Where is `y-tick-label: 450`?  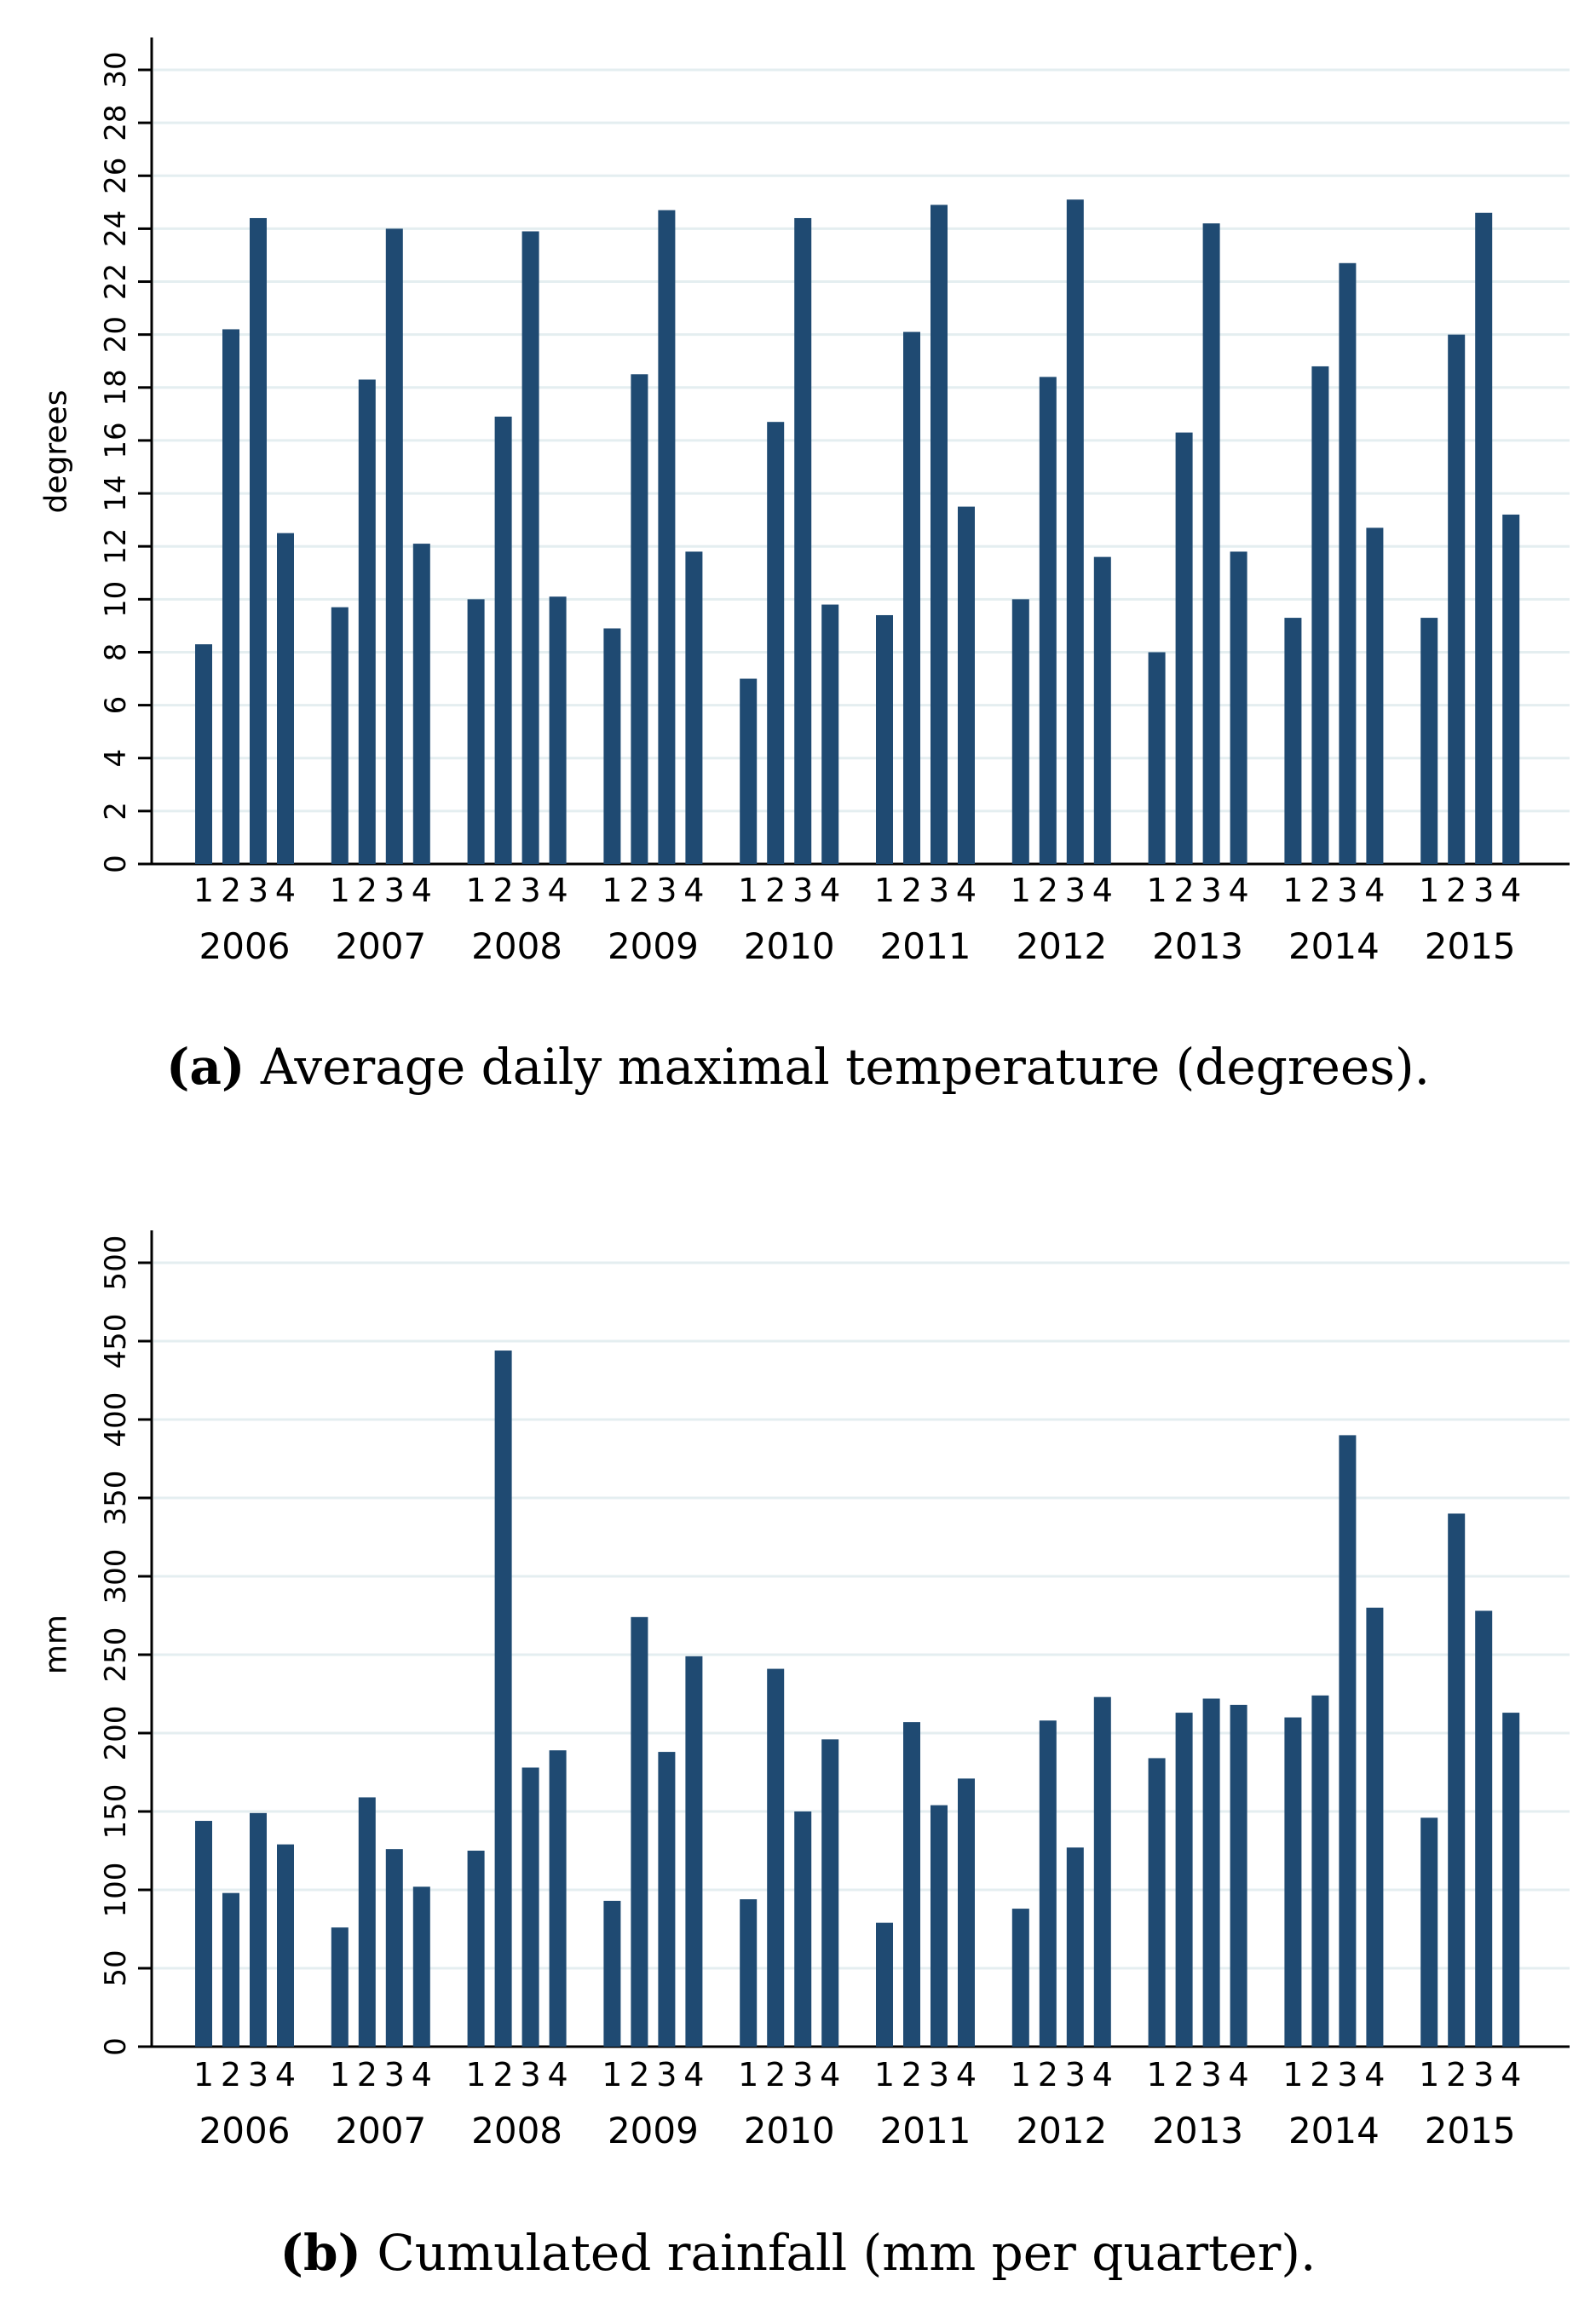 y-tick-label: 450 is located at coordinates (116, 1341).